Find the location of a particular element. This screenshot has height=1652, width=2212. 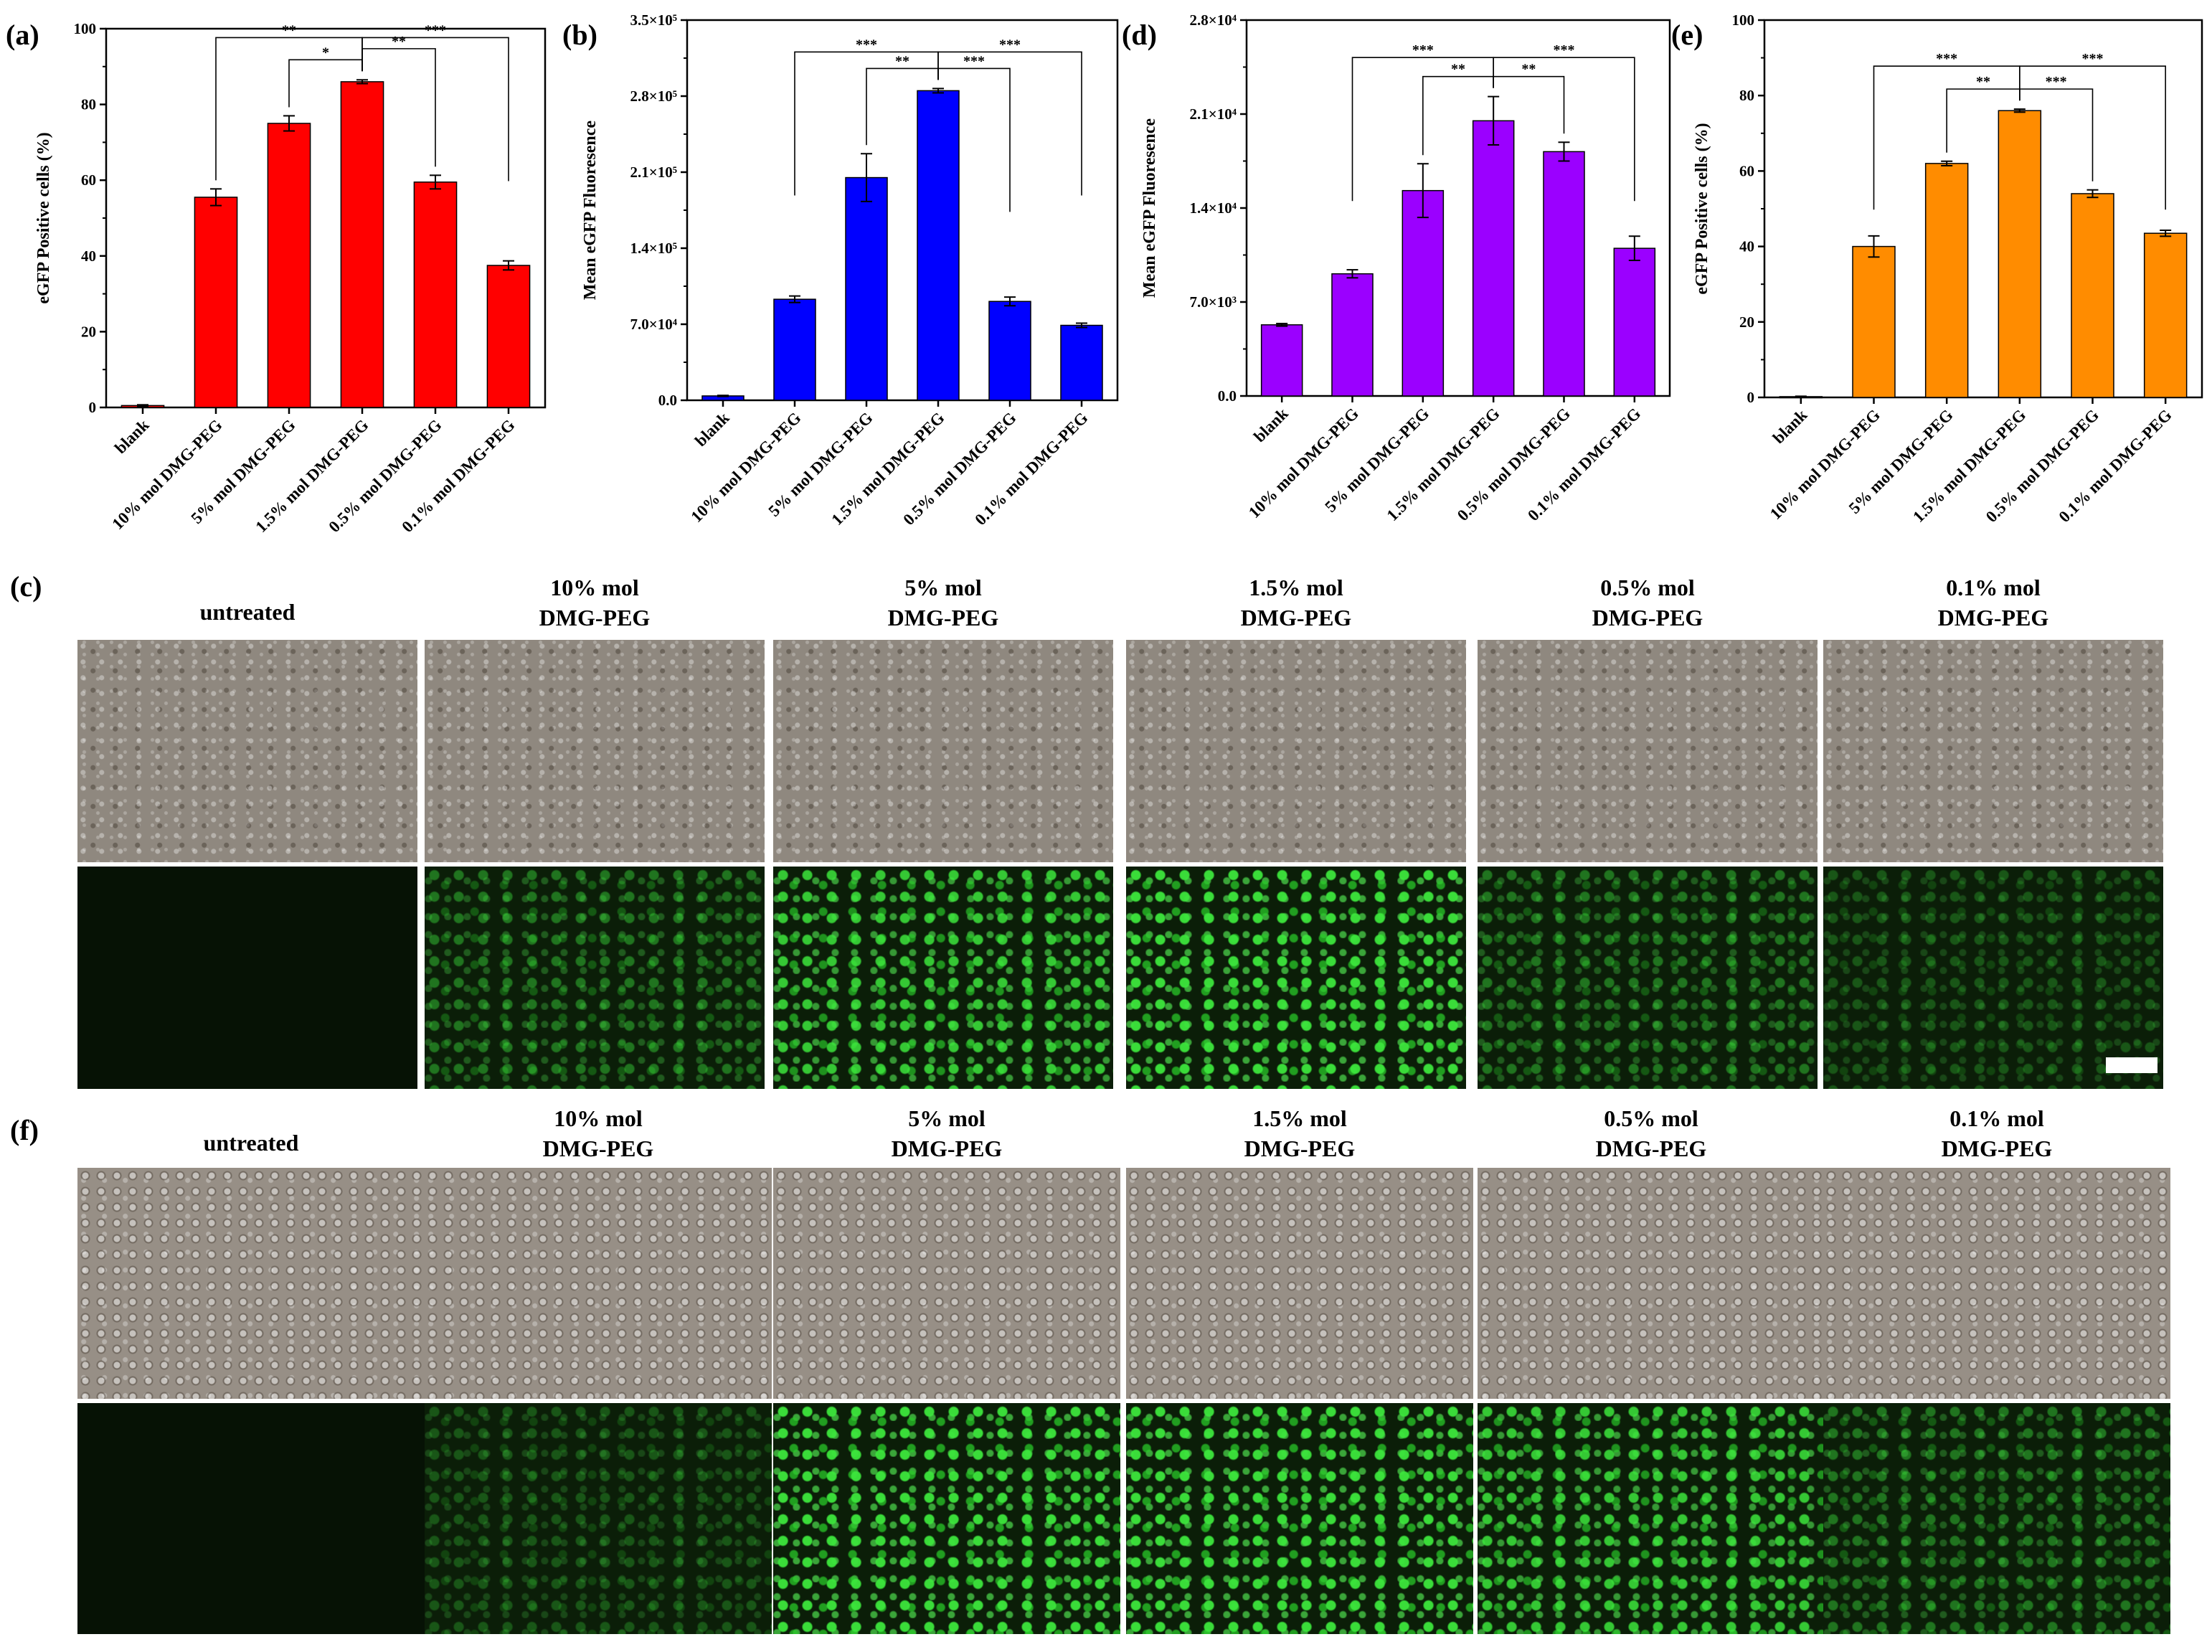

column-header-line1: 5% mol is located at coordinates (943, 587).